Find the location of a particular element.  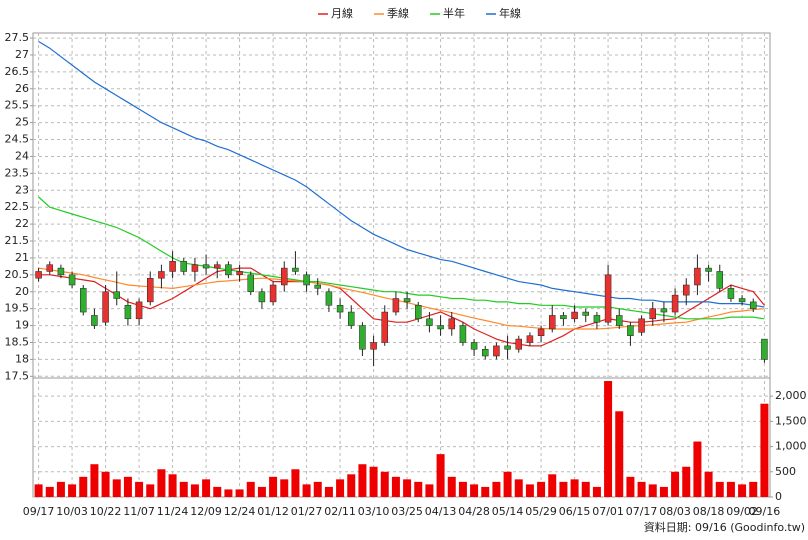

x-tick-label: 05/14 is located at coordinates (508, 511).